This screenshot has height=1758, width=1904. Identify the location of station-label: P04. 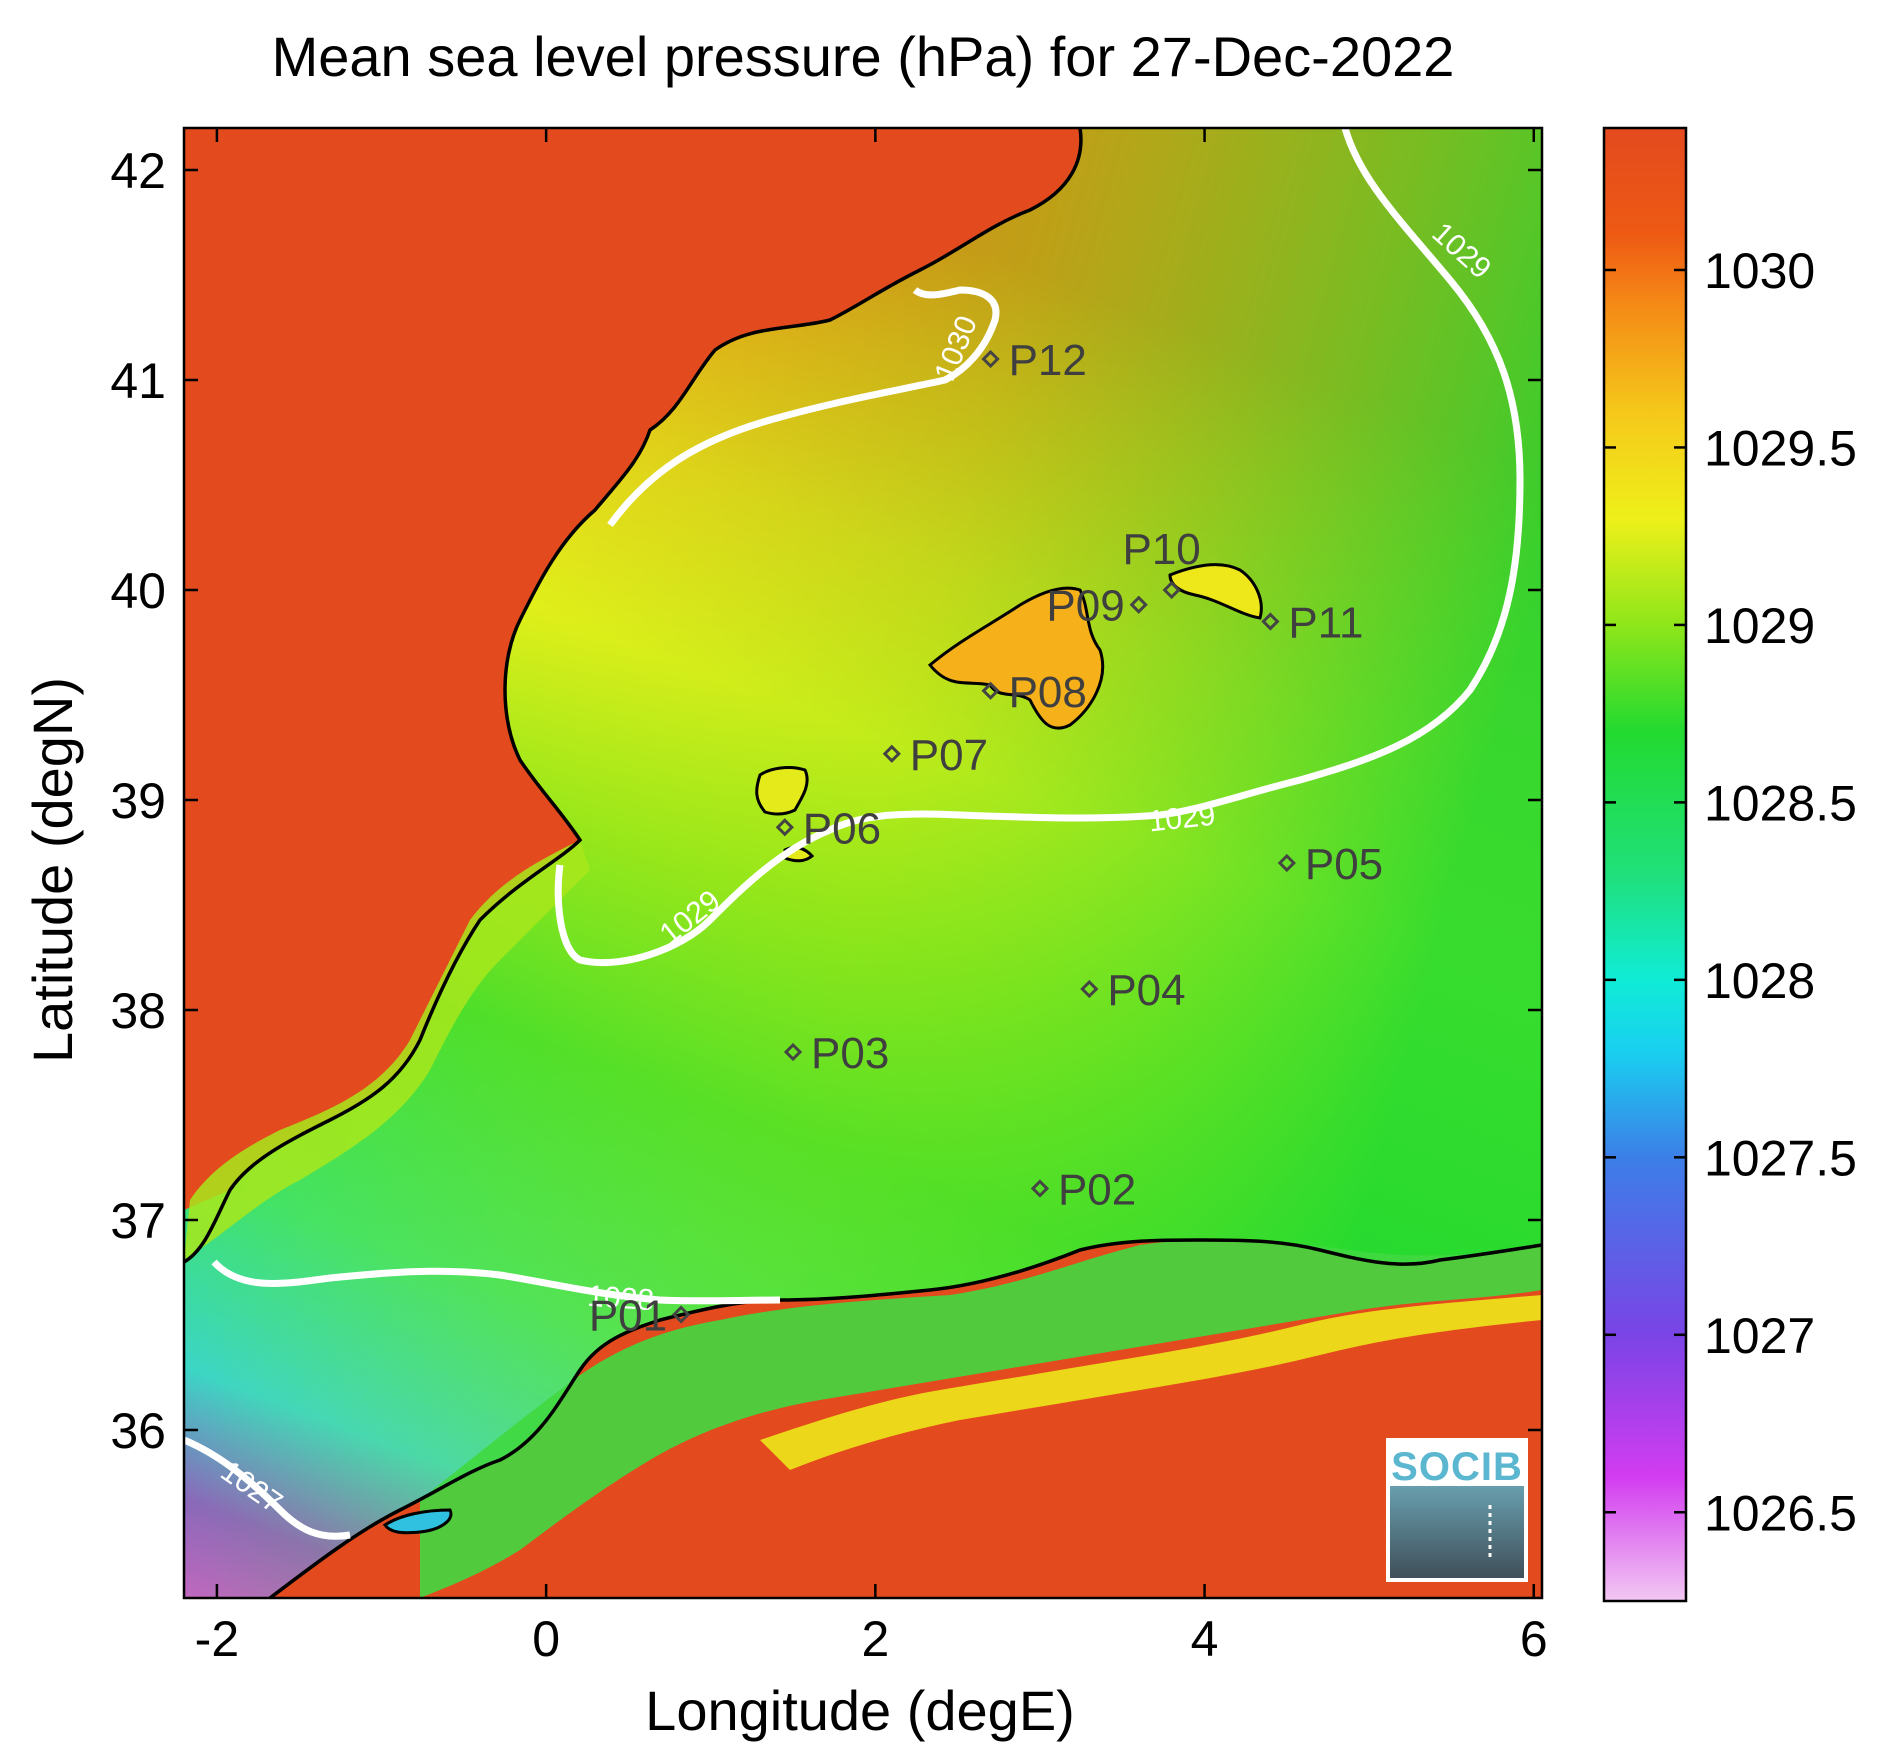
(1146, 990).